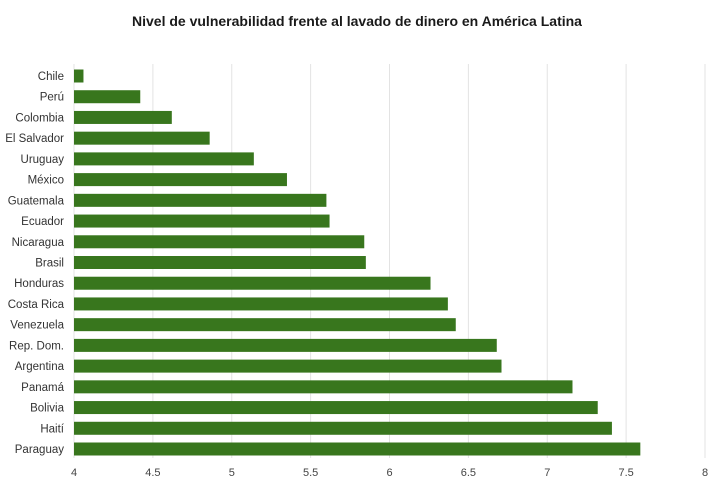 This screenshot has width=708, height=481. I want to click on category-label: Costa Rica, so click(36, 305).